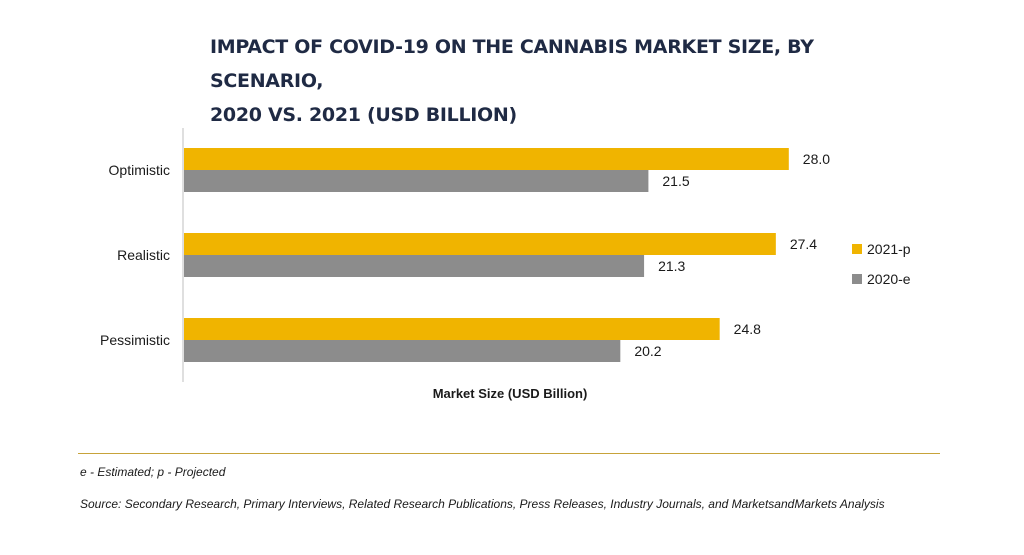 This screenshot has height=555, width=1024. Describe the element at coordinates (402, 351) in the screenshot. I see `bar-pessimistic-2020-e` at that location.